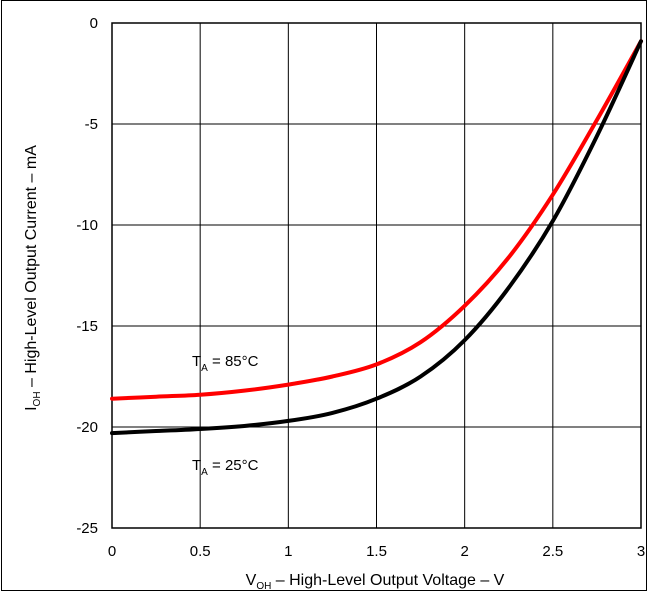 The height and width of the screenshot is (597, 648). Describe the element at coordinates (112, 551) in the screenshot. I see `x-tick-label: 0` at that location.